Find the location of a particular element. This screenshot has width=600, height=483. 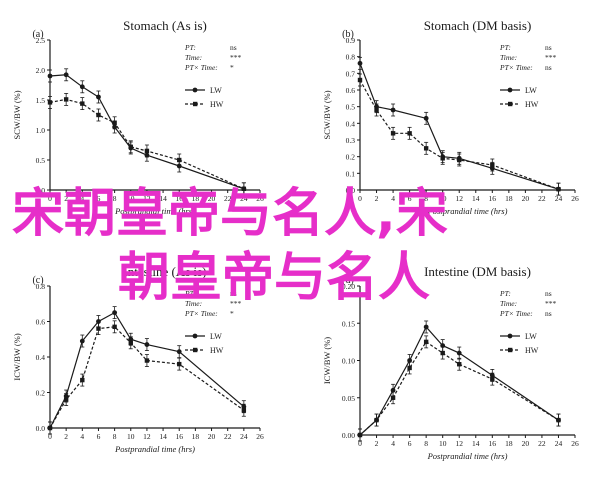

legend-label: HW is located at coordinates (217, 350).